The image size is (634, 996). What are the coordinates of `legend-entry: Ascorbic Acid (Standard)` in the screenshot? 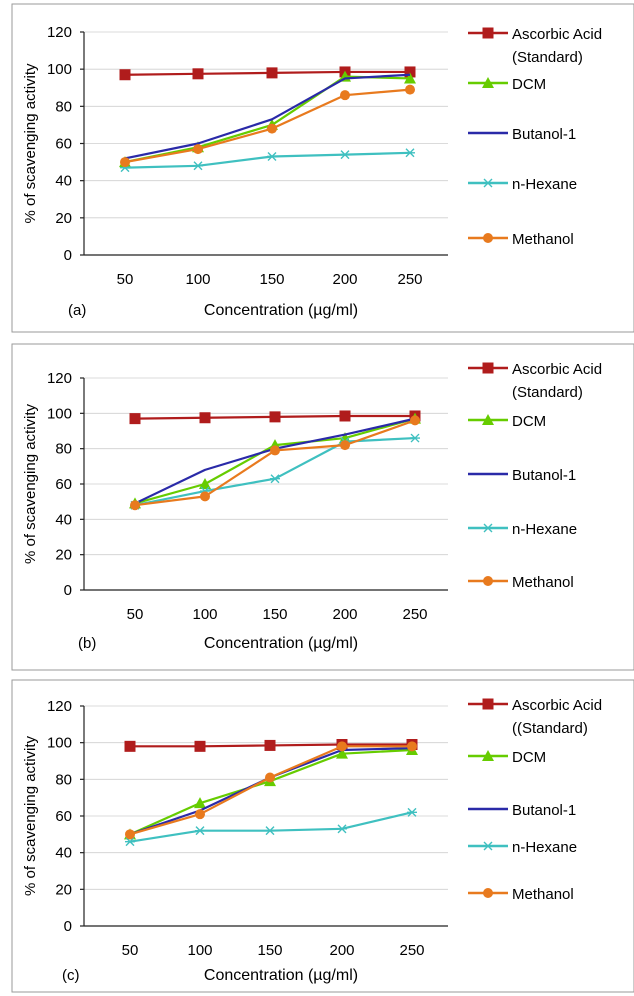 It's located at (535, 381).